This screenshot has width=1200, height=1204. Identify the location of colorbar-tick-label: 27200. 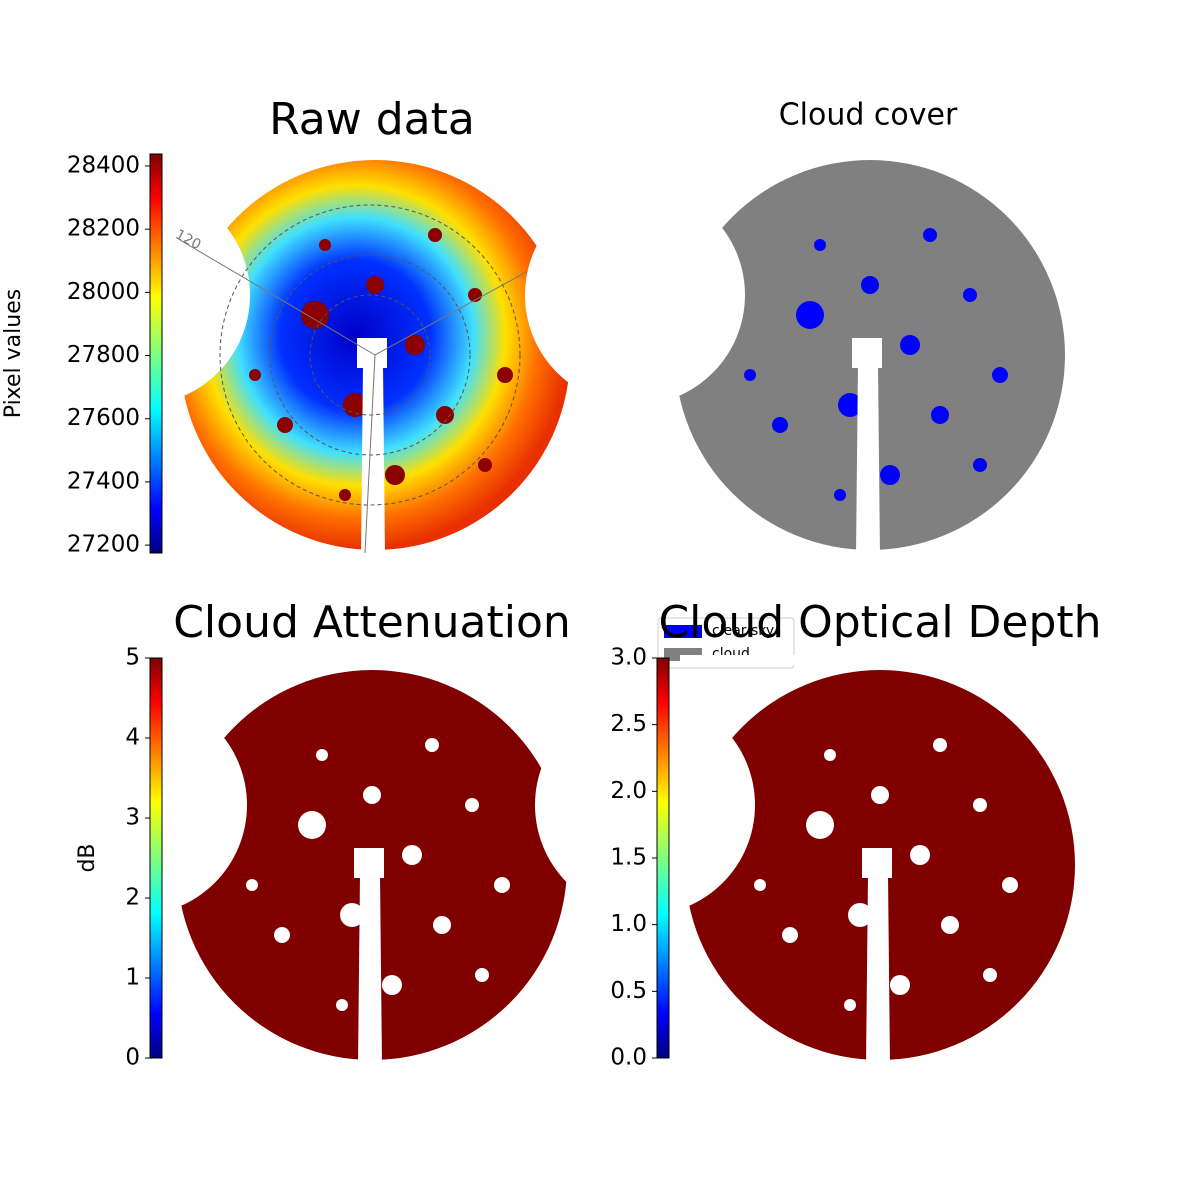
(103, 545).